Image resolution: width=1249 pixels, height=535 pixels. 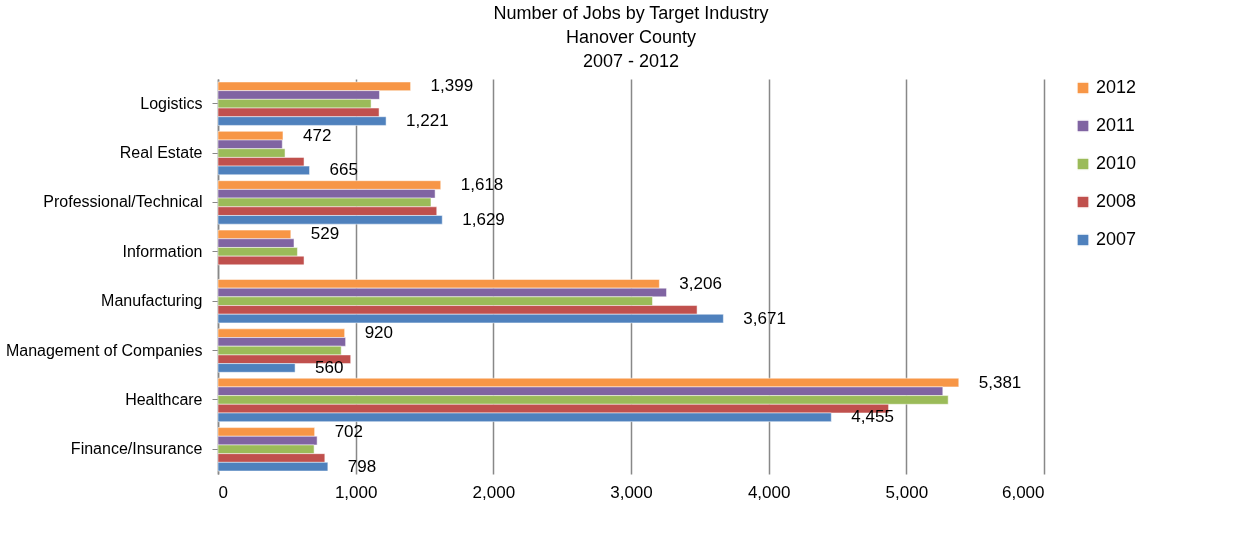 What do you see at coordinates (1000, 382) in the screenshot?
I see `data-label: 5,381` at bounding box center [1000, 382].